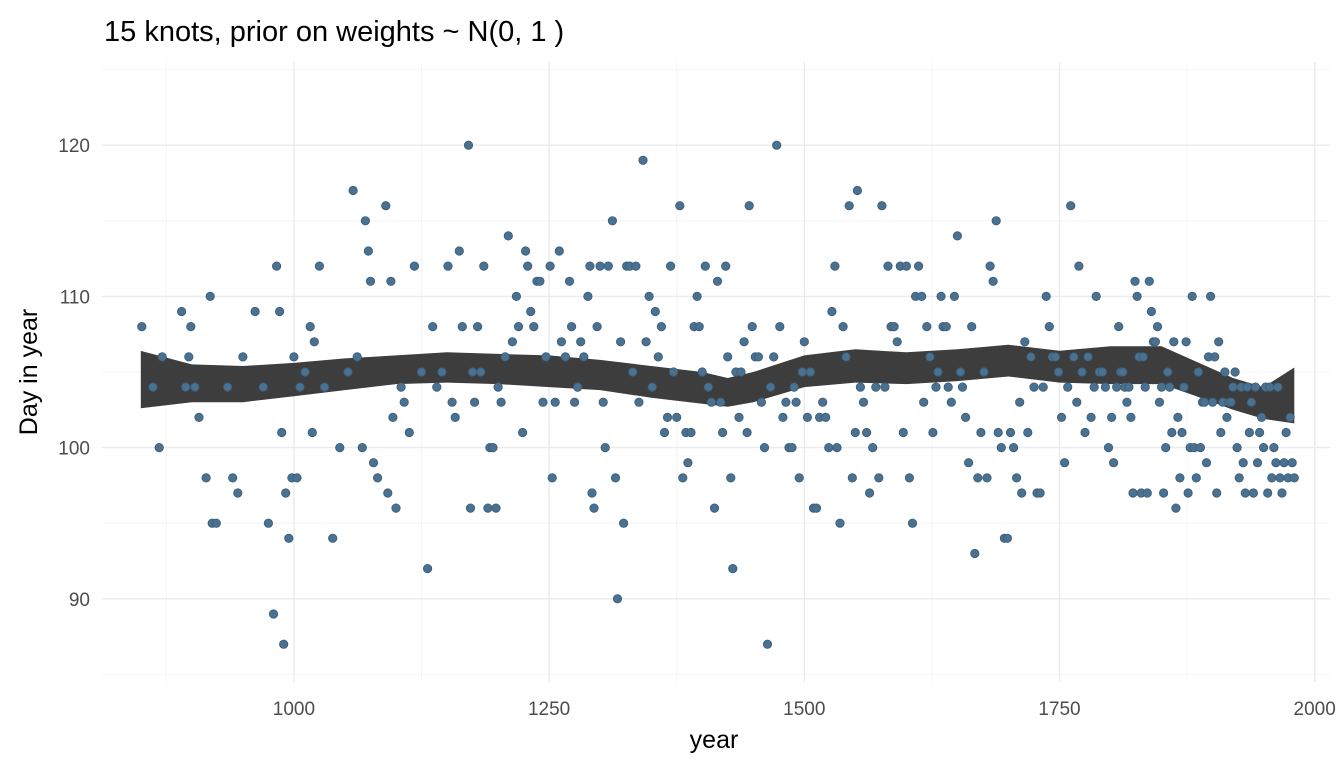 This screenshot has width=1344, height=768. Describe the element at coordinates (717, 384) in the screenshot. I see `credible-band-layer` at that location.